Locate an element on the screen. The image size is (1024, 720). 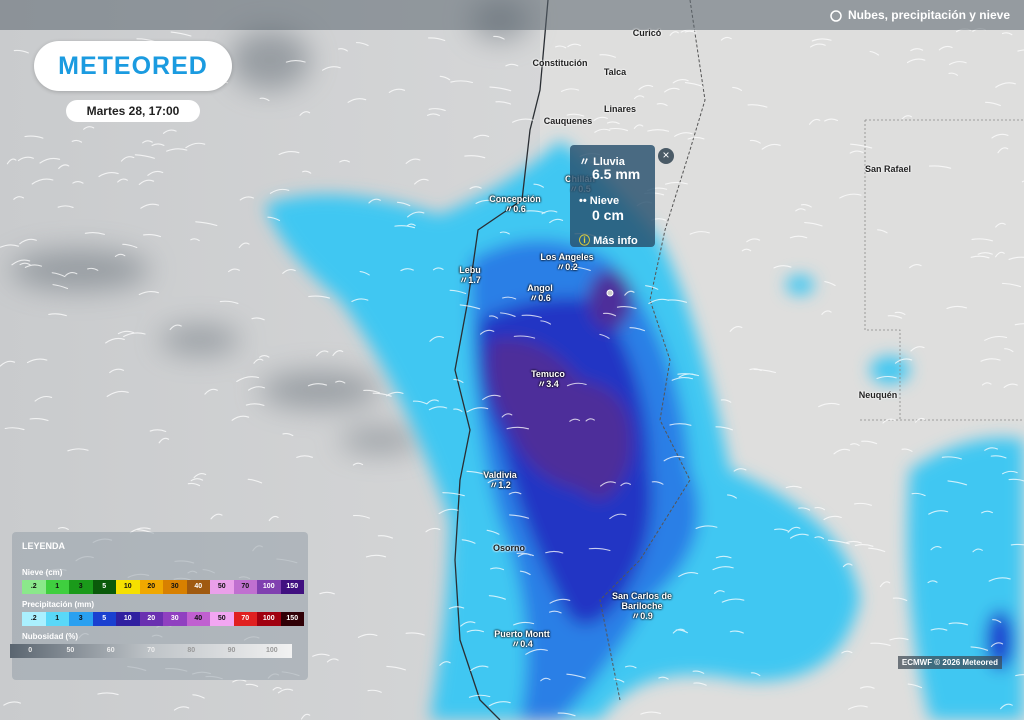
precip-step: 40 is located at coordinates (198, 619).